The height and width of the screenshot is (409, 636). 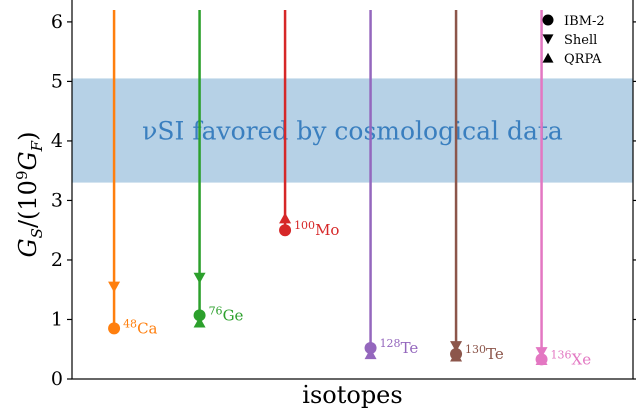 What do you see at coordinates (57, 319) in the screenshot?
I see `y-tick-label: 1` at bounding box center [57, 319].